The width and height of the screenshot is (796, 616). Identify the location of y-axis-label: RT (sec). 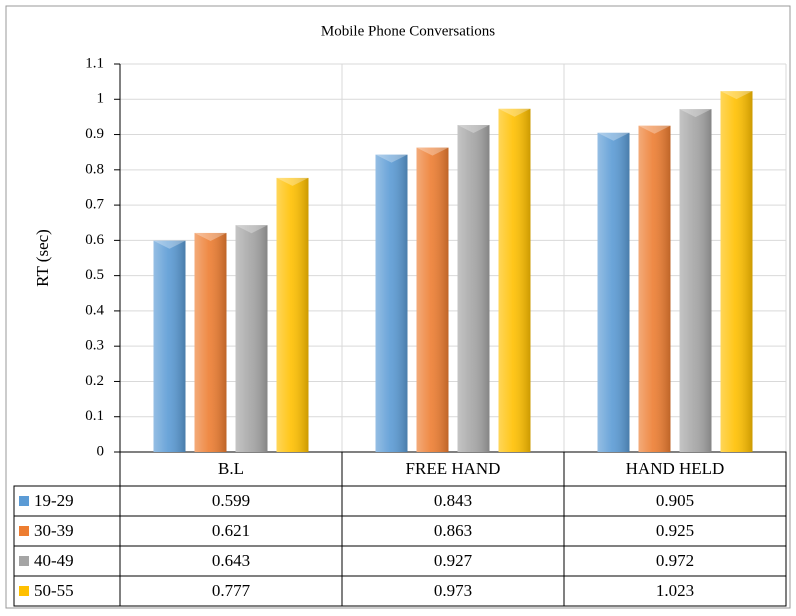
(42, 258).